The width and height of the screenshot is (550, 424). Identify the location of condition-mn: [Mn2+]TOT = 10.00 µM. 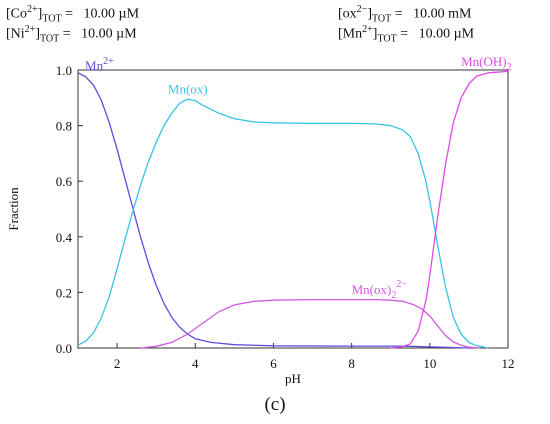
(406, 34).